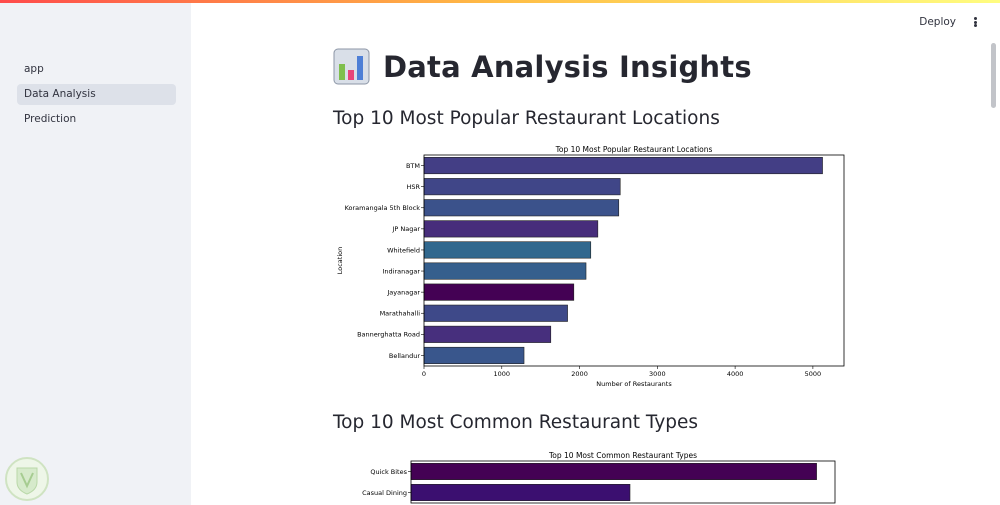 This screenshot has width=1000, height=505. I want to click on x-tick-label: 1000, so click(502, 374).